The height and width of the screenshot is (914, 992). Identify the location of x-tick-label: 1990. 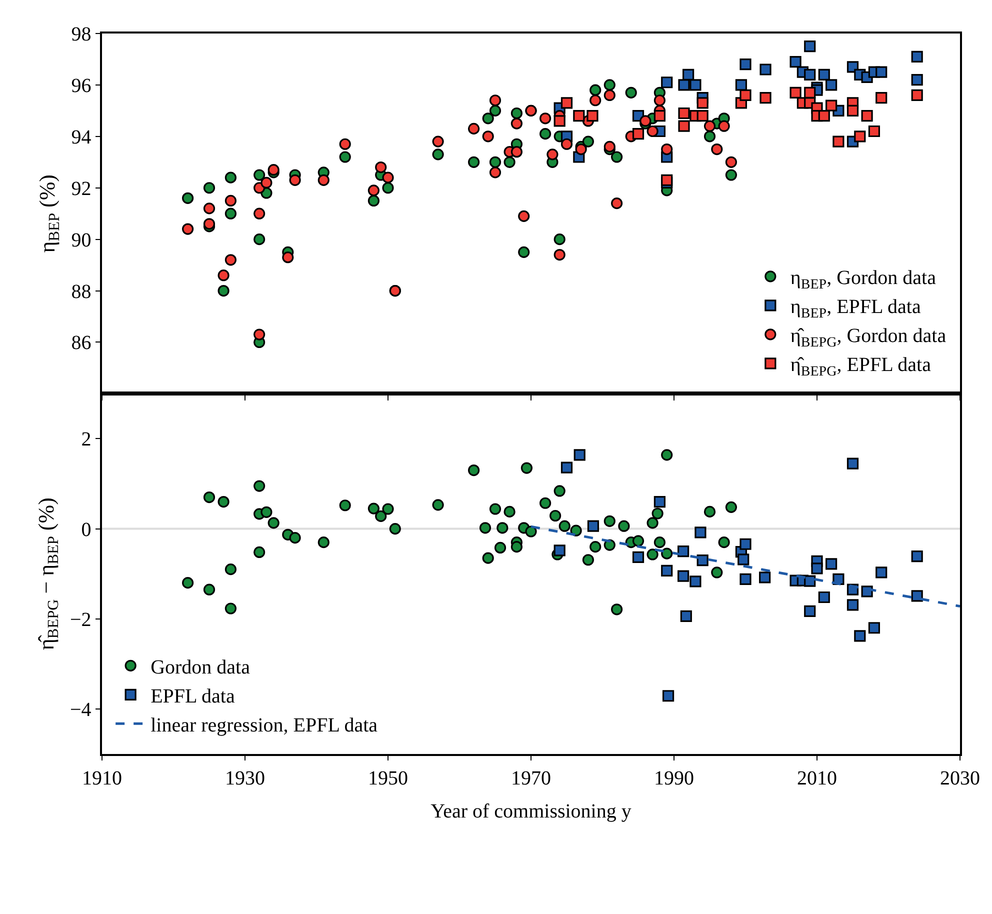
(674, 779).